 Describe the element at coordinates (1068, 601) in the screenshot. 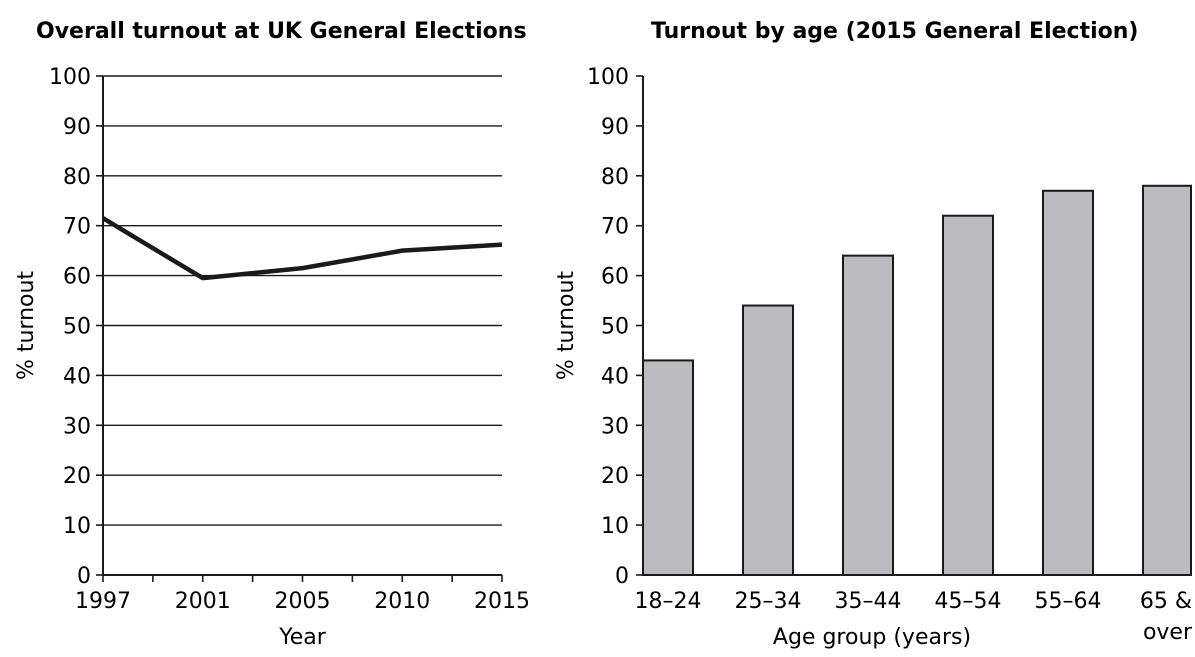

I see `x-tick-label: 55–64` at that location.